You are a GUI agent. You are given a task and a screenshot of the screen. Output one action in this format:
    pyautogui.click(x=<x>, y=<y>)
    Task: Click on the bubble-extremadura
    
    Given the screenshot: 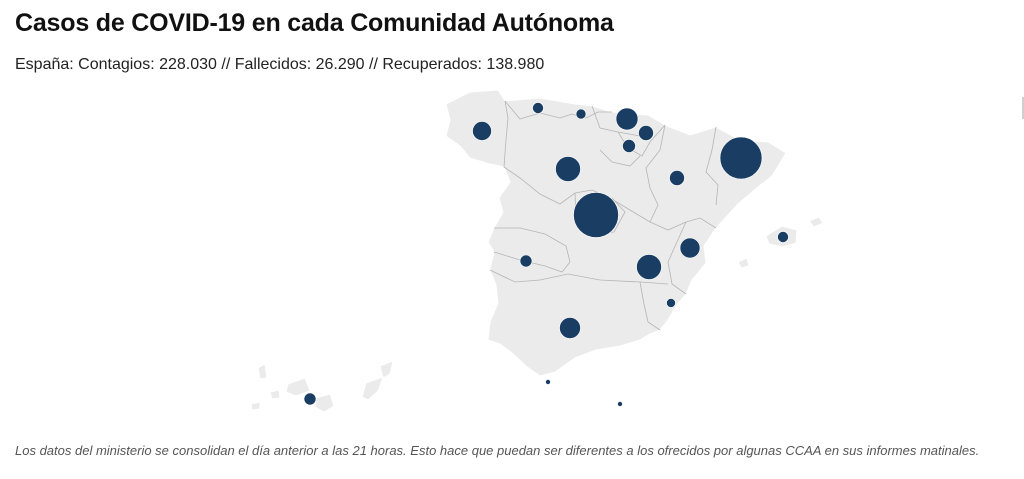 What is the action you would take?
    pyautogui.click(x=526, y=261)
    